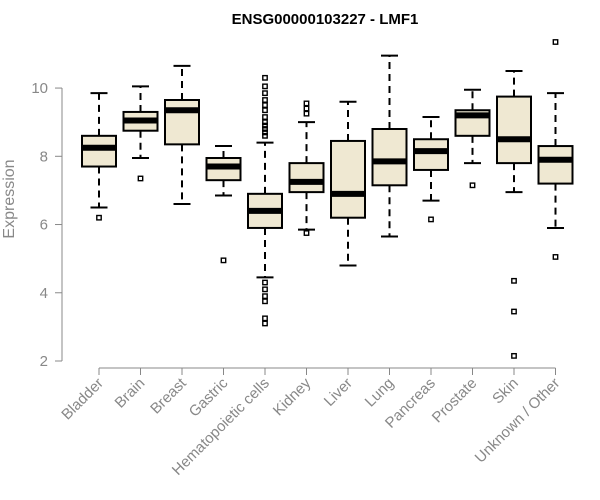 The image size is (600, 500). What do you see at coordinates (44, 225) in the screenshot?
I see `y-tick-label: 6` at bounding box center [44, 225].